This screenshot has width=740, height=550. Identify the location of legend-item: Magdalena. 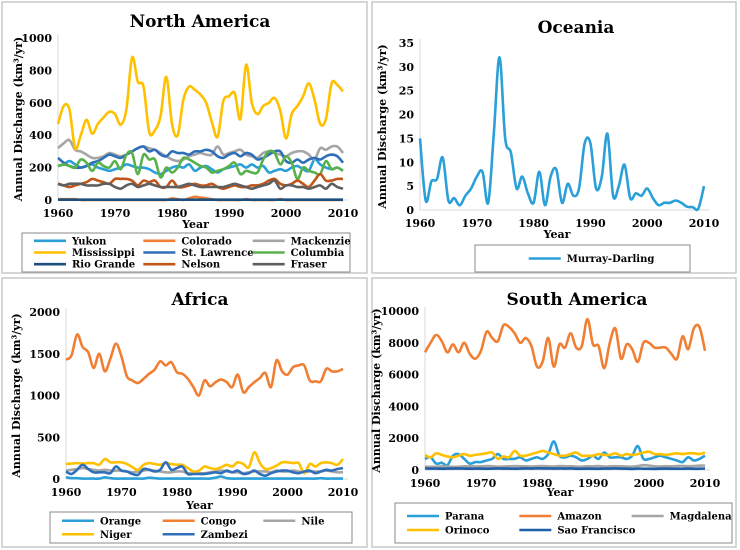
(681, 517).